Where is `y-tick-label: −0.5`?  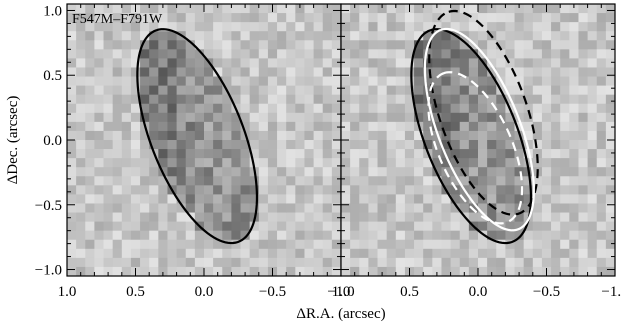
y-tick-label: −0.5 is located at coordinates (48, 206).